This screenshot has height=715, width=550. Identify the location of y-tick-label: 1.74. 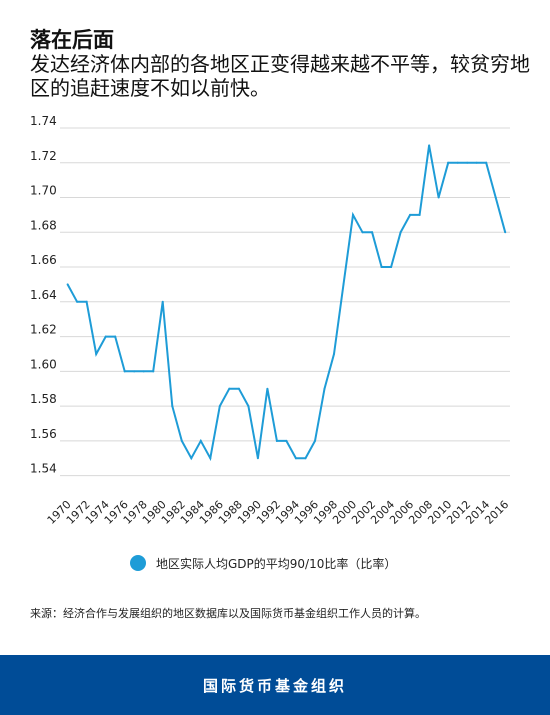
(43, 121).